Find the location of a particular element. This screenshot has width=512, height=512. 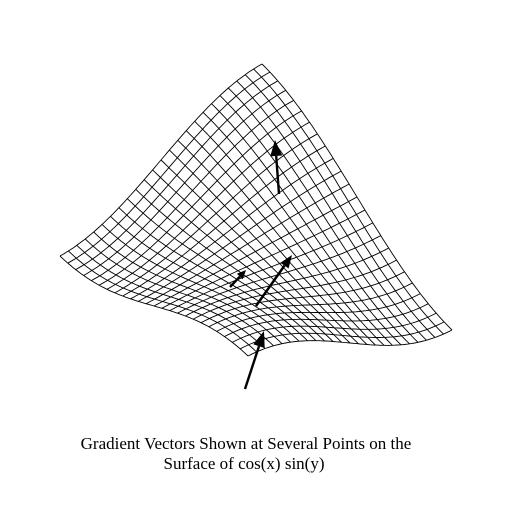

gradient-arrow-middle-head is located at coordinates (286, 262).